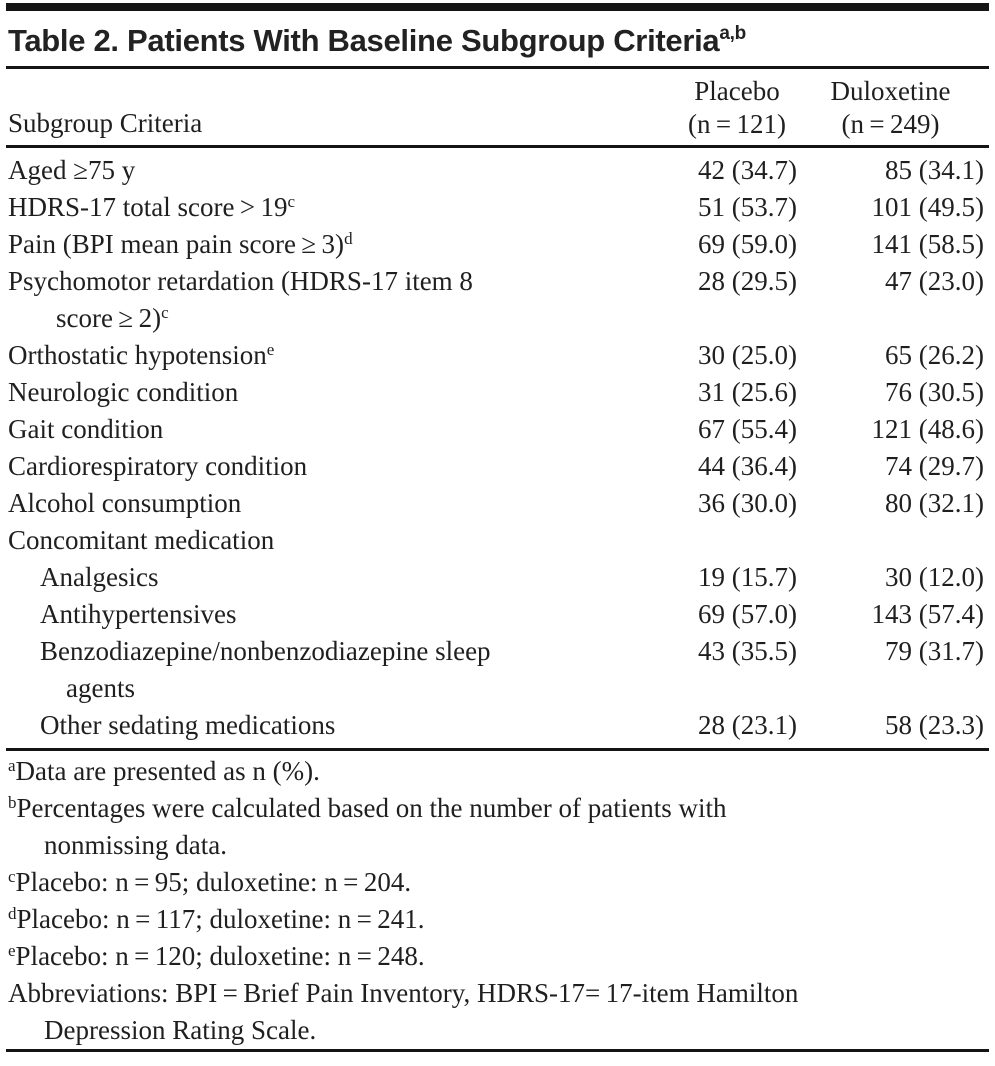 The width and height of the screenshot is (995, 1066). I want to click on row-label-cell: Gait condition, so click(342, 429).